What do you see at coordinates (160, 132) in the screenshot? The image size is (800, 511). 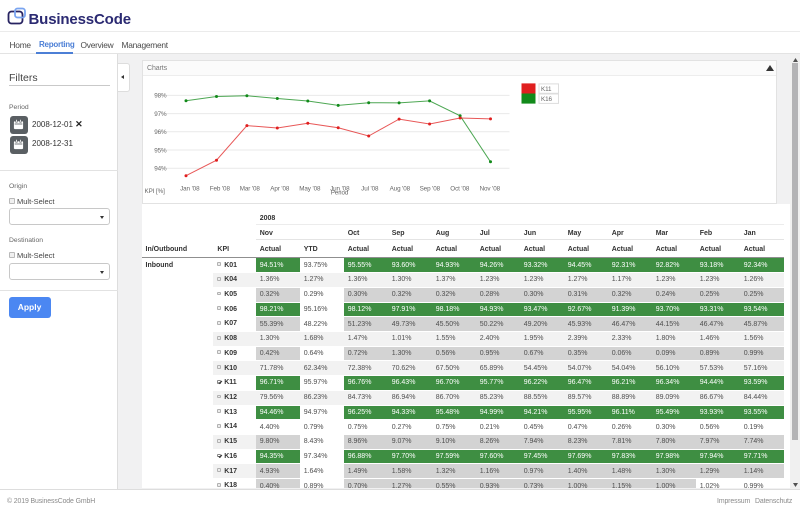 I see `svg-text: 96%` at bounding box center [160, 132].